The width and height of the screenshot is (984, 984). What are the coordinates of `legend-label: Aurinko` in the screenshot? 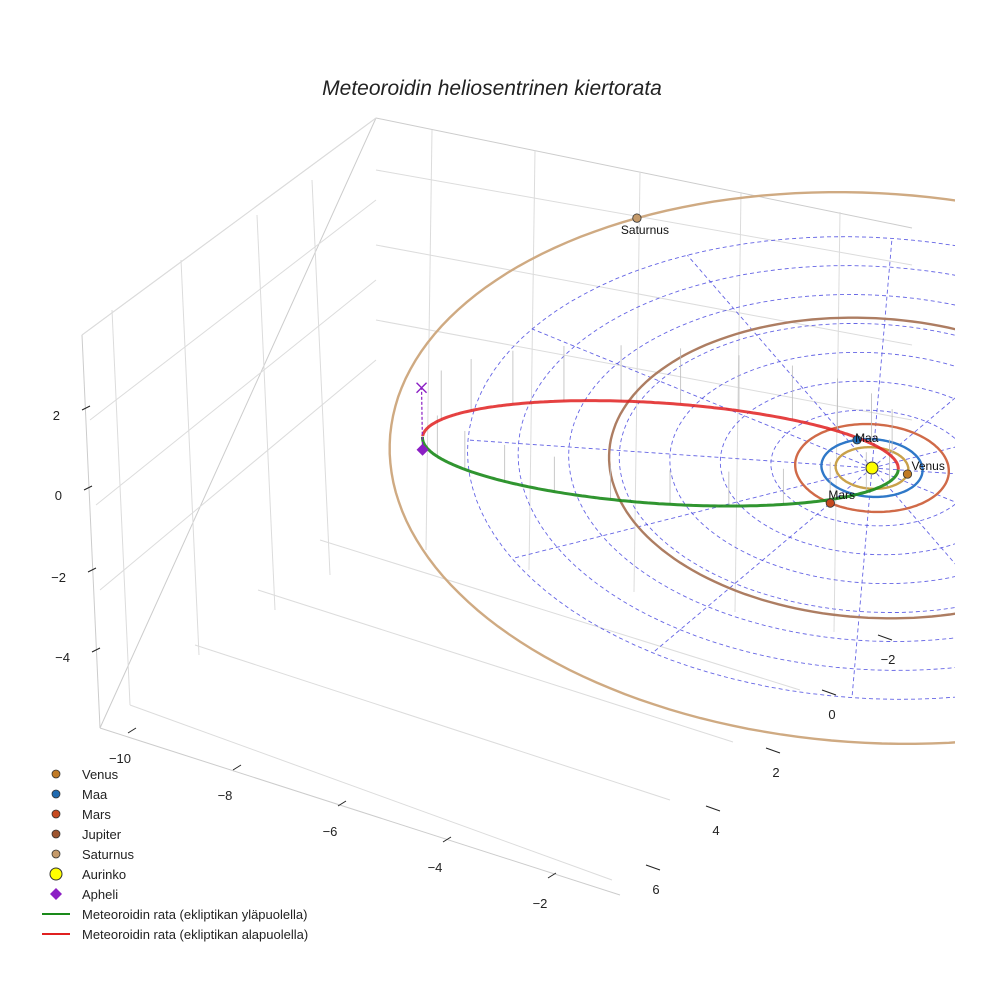 It's located at (104, 874).